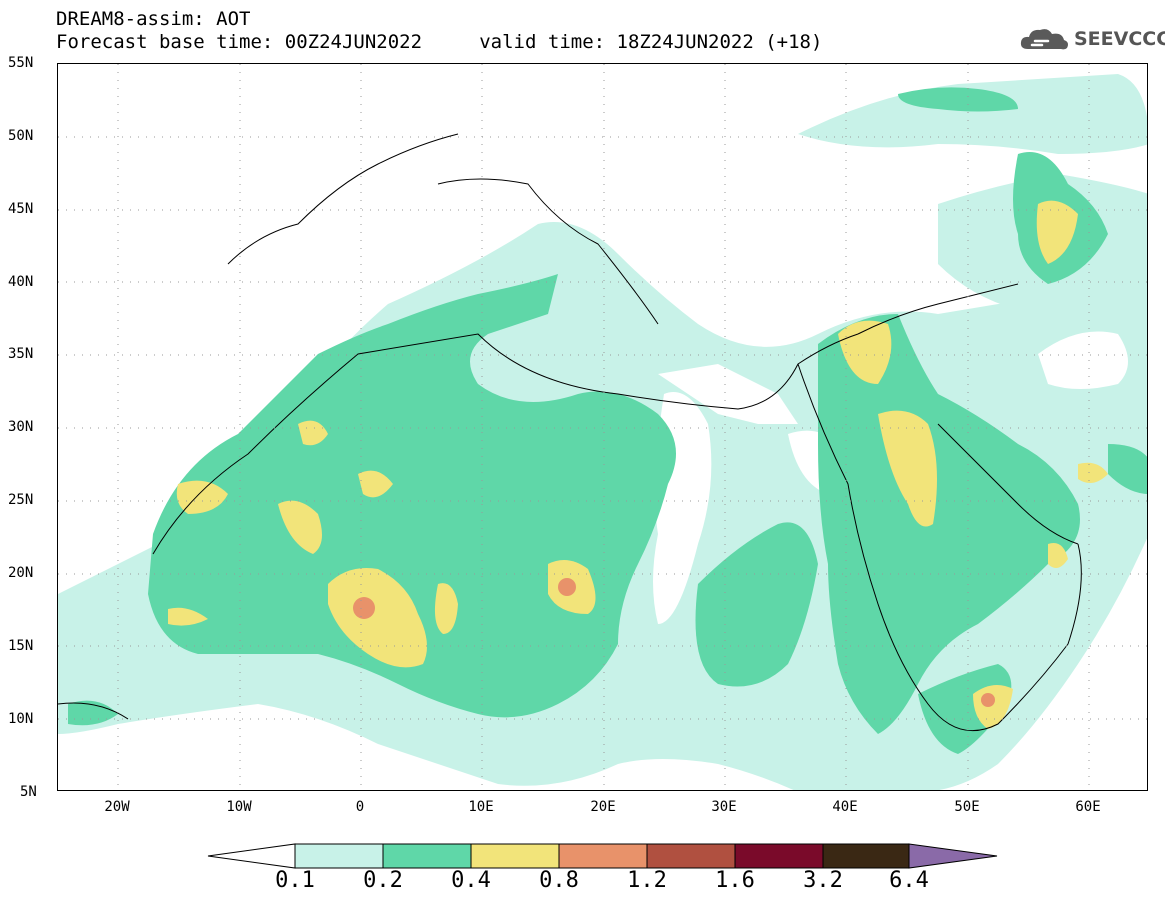 This screenshot has height=906, width=1165. I want to click on lon-label: 20E, so click(603, 807).